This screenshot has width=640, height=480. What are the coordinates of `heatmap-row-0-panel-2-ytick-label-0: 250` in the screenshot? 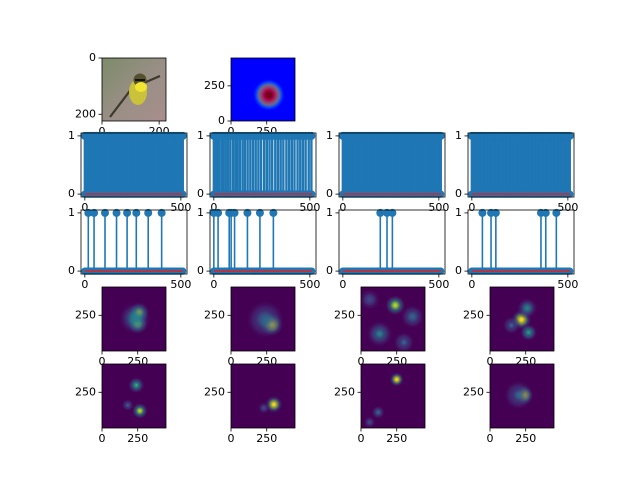 It's located at (344, 314).